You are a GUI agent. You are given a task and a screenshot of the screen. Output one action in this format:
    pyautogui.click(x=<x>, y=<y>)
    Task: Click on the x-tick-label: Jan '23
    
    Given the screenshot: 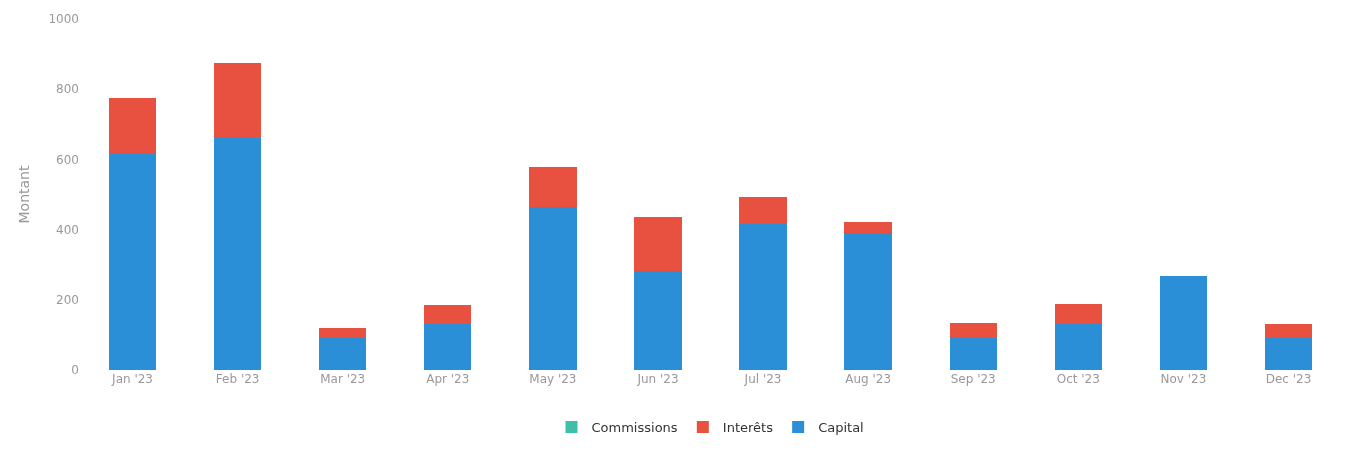 What is the action you would take?
    pyautogui.click(x=132, y=379)
    